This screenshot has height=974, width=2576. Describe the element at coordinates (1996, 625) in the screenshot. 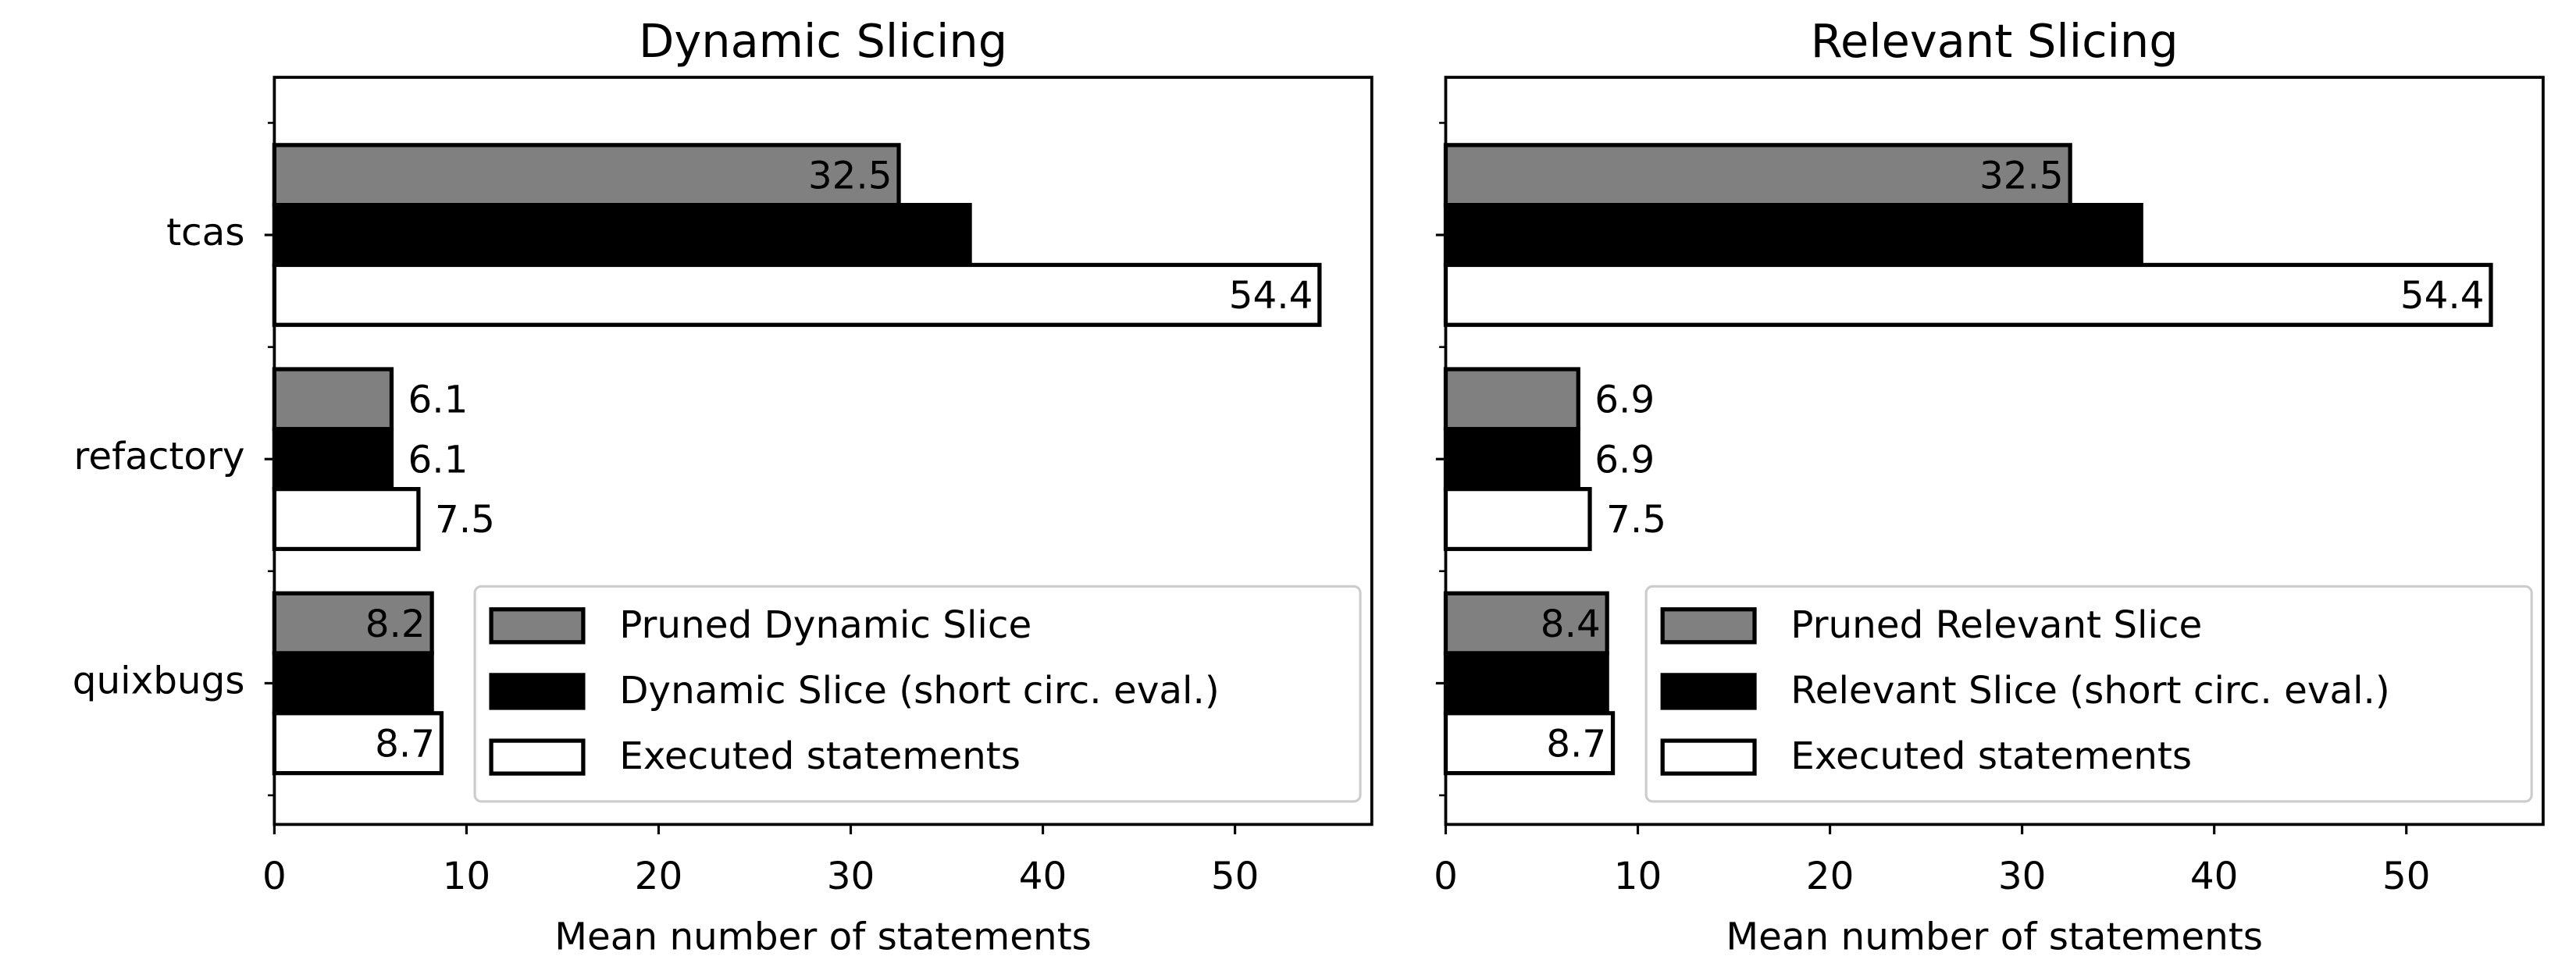

I see `legend-label: Pruned Relevant Slice` at that location.